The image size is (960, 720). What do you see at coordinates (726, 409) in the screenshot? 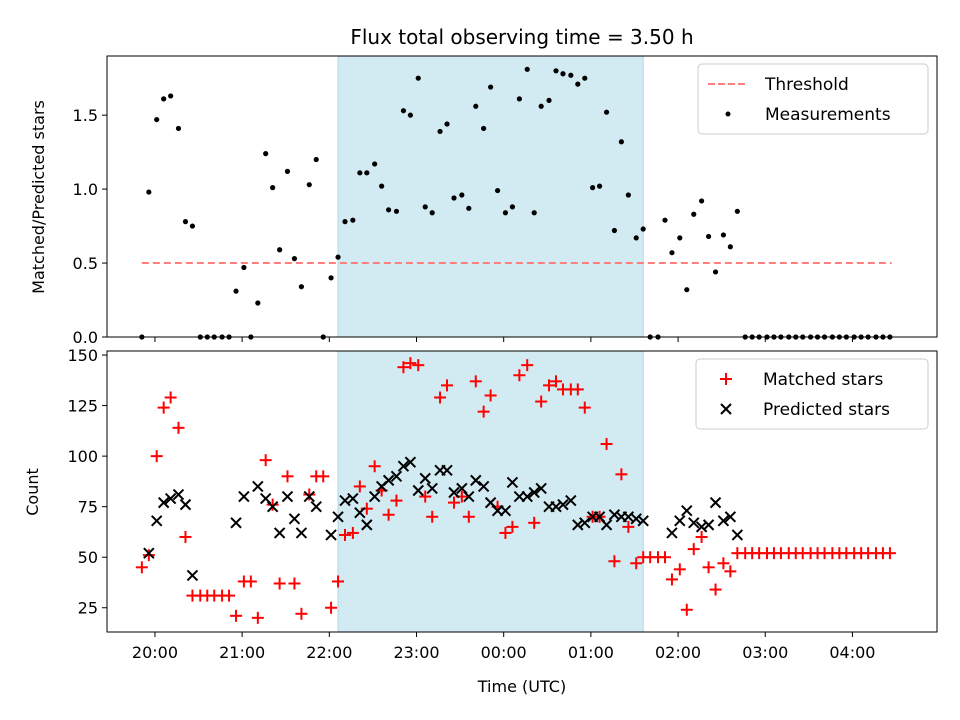
I see `legend-predicted-swatch` at bounding box center [726, 409].